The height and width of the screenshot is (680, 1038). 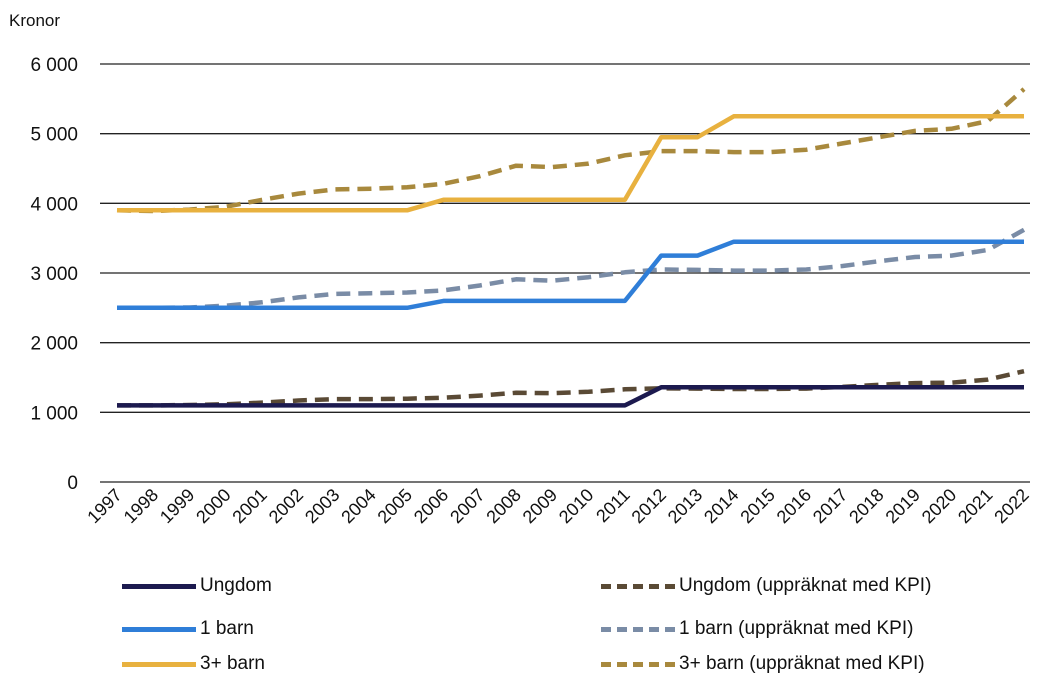 What do you see at coordinates (54, 65) in the screenshot?
I see `y-tick-label: 6 000` at bounding box center [54, 65].